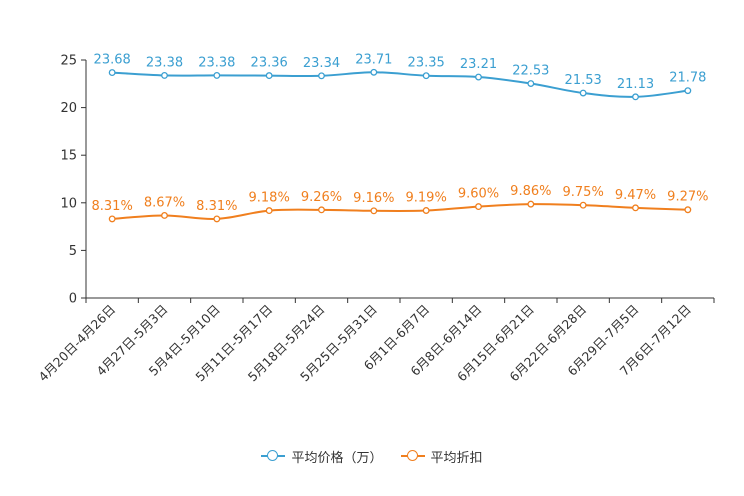 Image resolution: width=744 pixels, height=496 pixels. I want to click on data-label: 9.60%, so click(478, 194).